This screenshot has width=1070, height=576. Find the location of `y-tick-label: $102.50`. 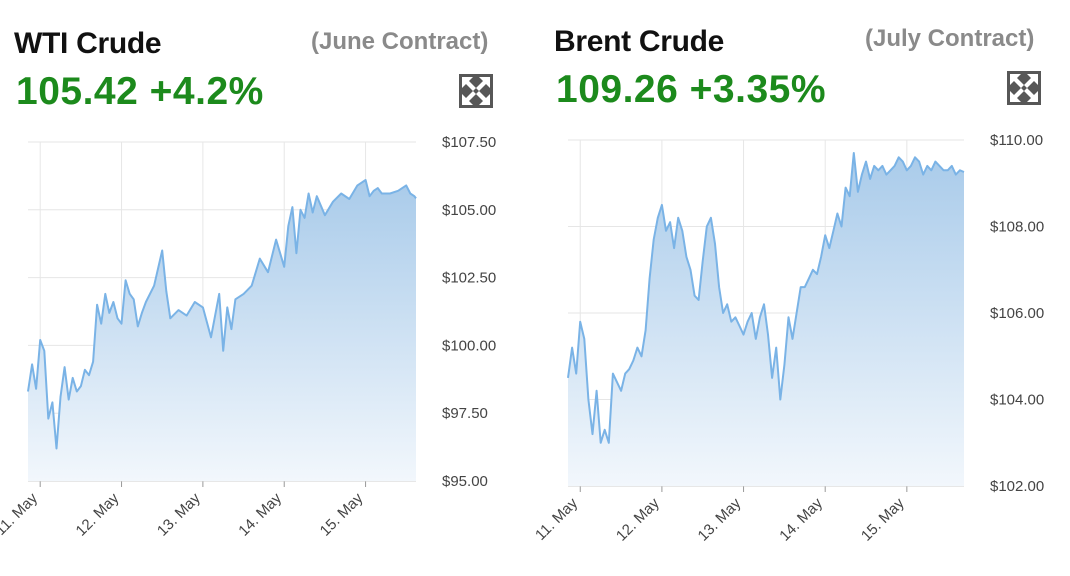

y-tick-label: $102.50 is located at coordinates (469, 278).